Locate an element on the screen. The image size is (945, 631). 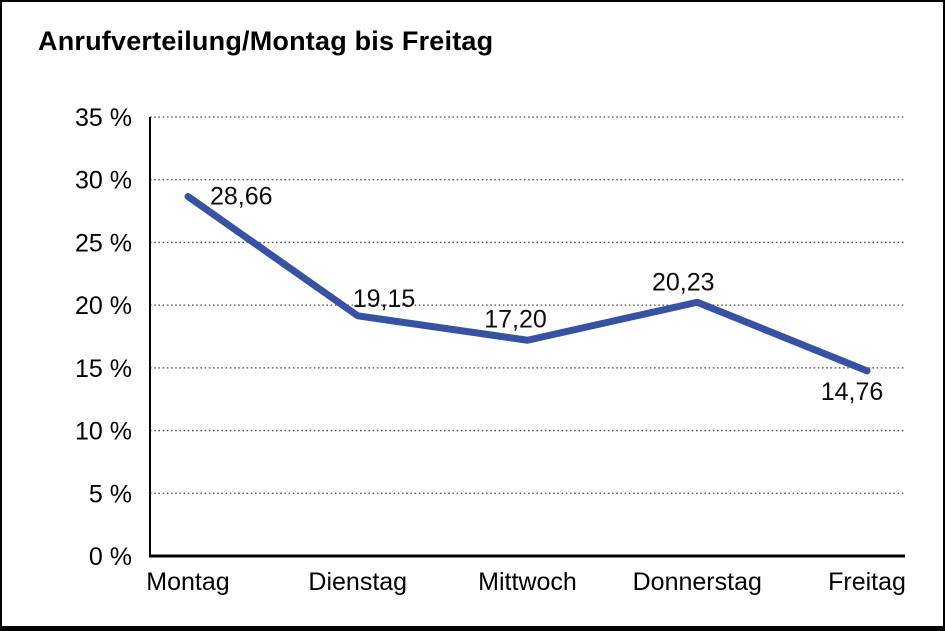
y-tick-label: 20 % is located at coordinates (103, 306).